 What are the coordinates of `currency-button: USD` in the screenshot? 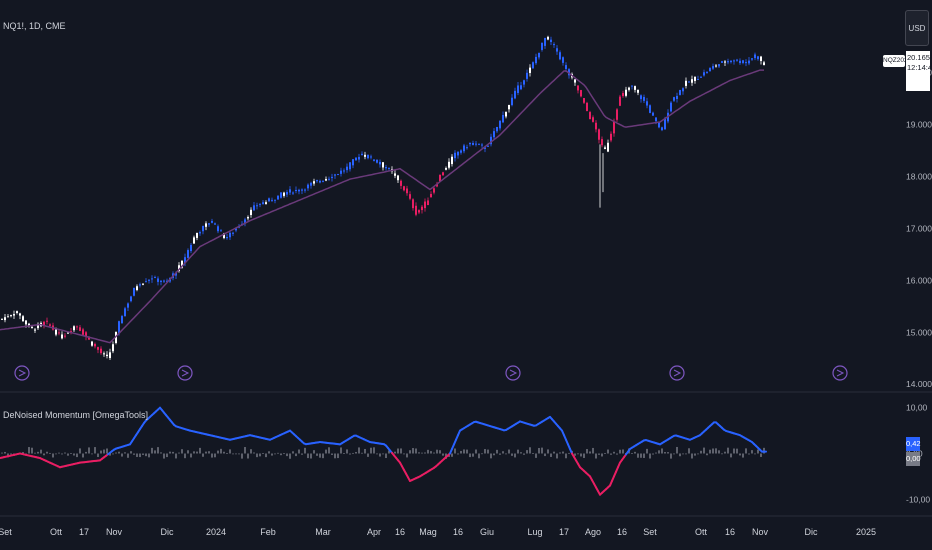 It's located at (917, 28).